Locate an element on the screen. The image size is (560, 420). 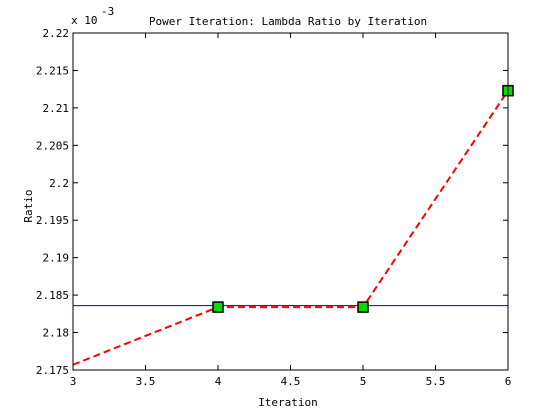
y-tick-label: 2.175 is located at coordinates (52, 370).